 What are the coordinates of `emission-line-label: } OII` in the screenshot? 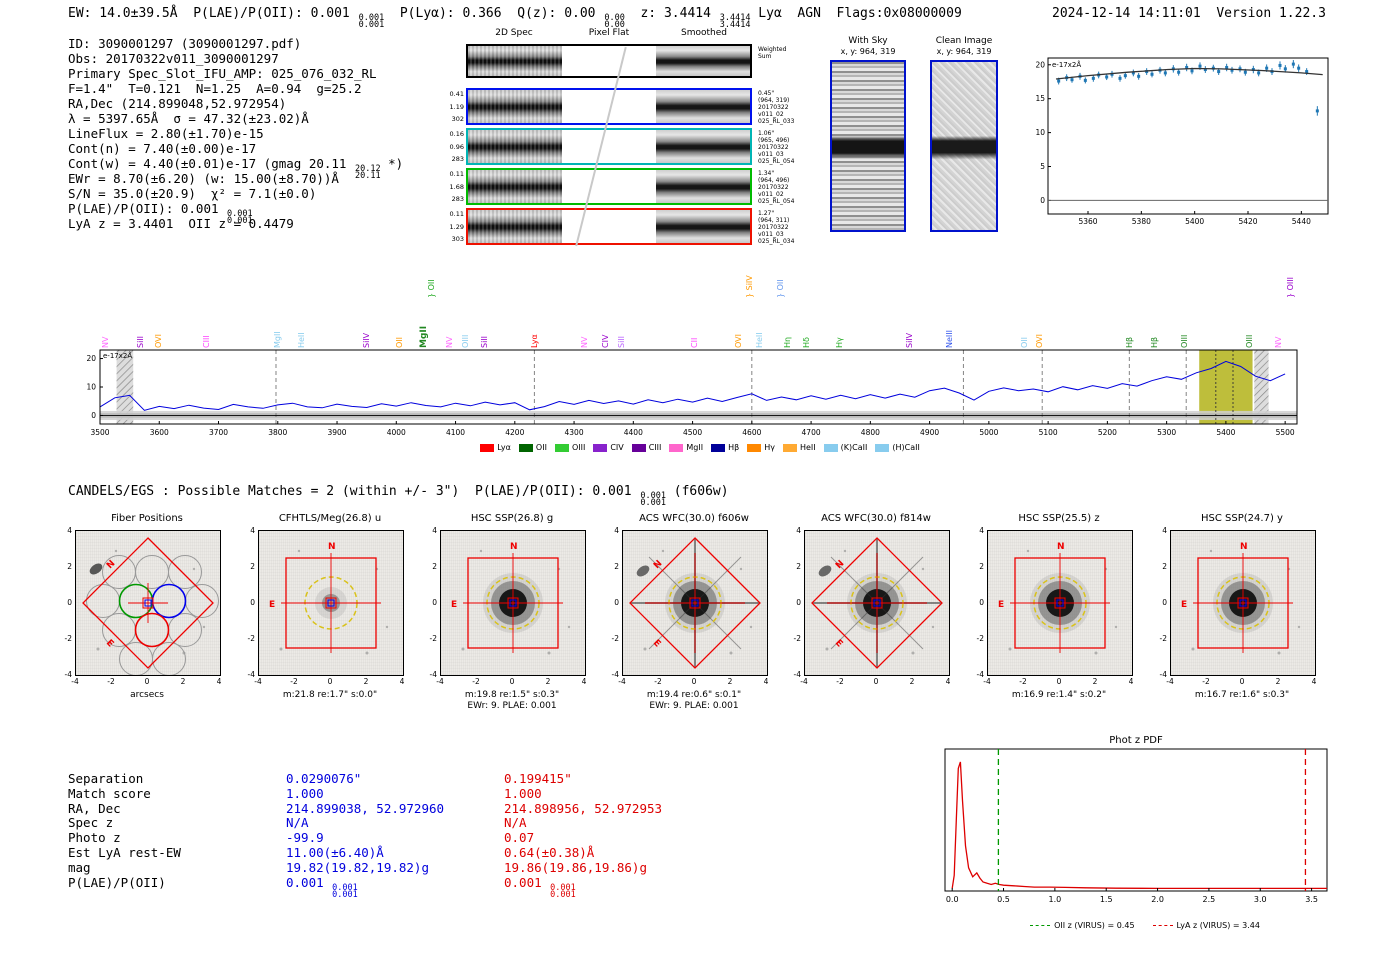 It's located at (431, 288).